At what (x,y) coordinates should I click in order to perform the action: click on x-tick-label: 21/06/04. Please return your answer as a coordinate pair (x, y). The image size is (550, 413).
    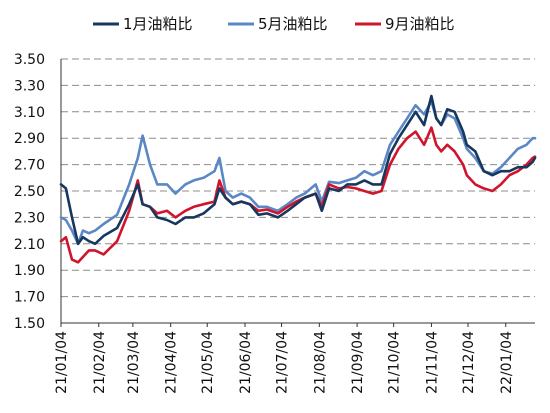
    Looking at the image, I should click on (246, 362).